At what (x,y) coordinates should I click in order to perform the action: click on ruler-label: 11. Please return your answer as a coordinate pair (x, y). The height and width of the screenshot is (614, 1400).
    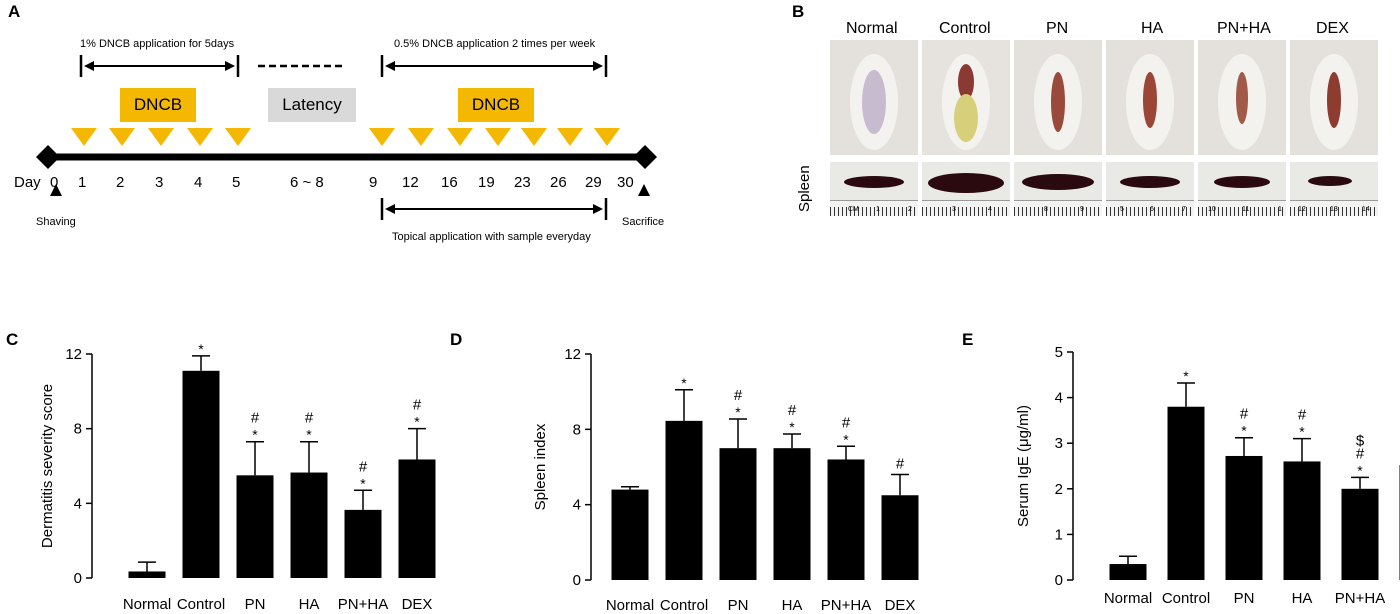
    Looking at the image, I should click on (1246, 209).